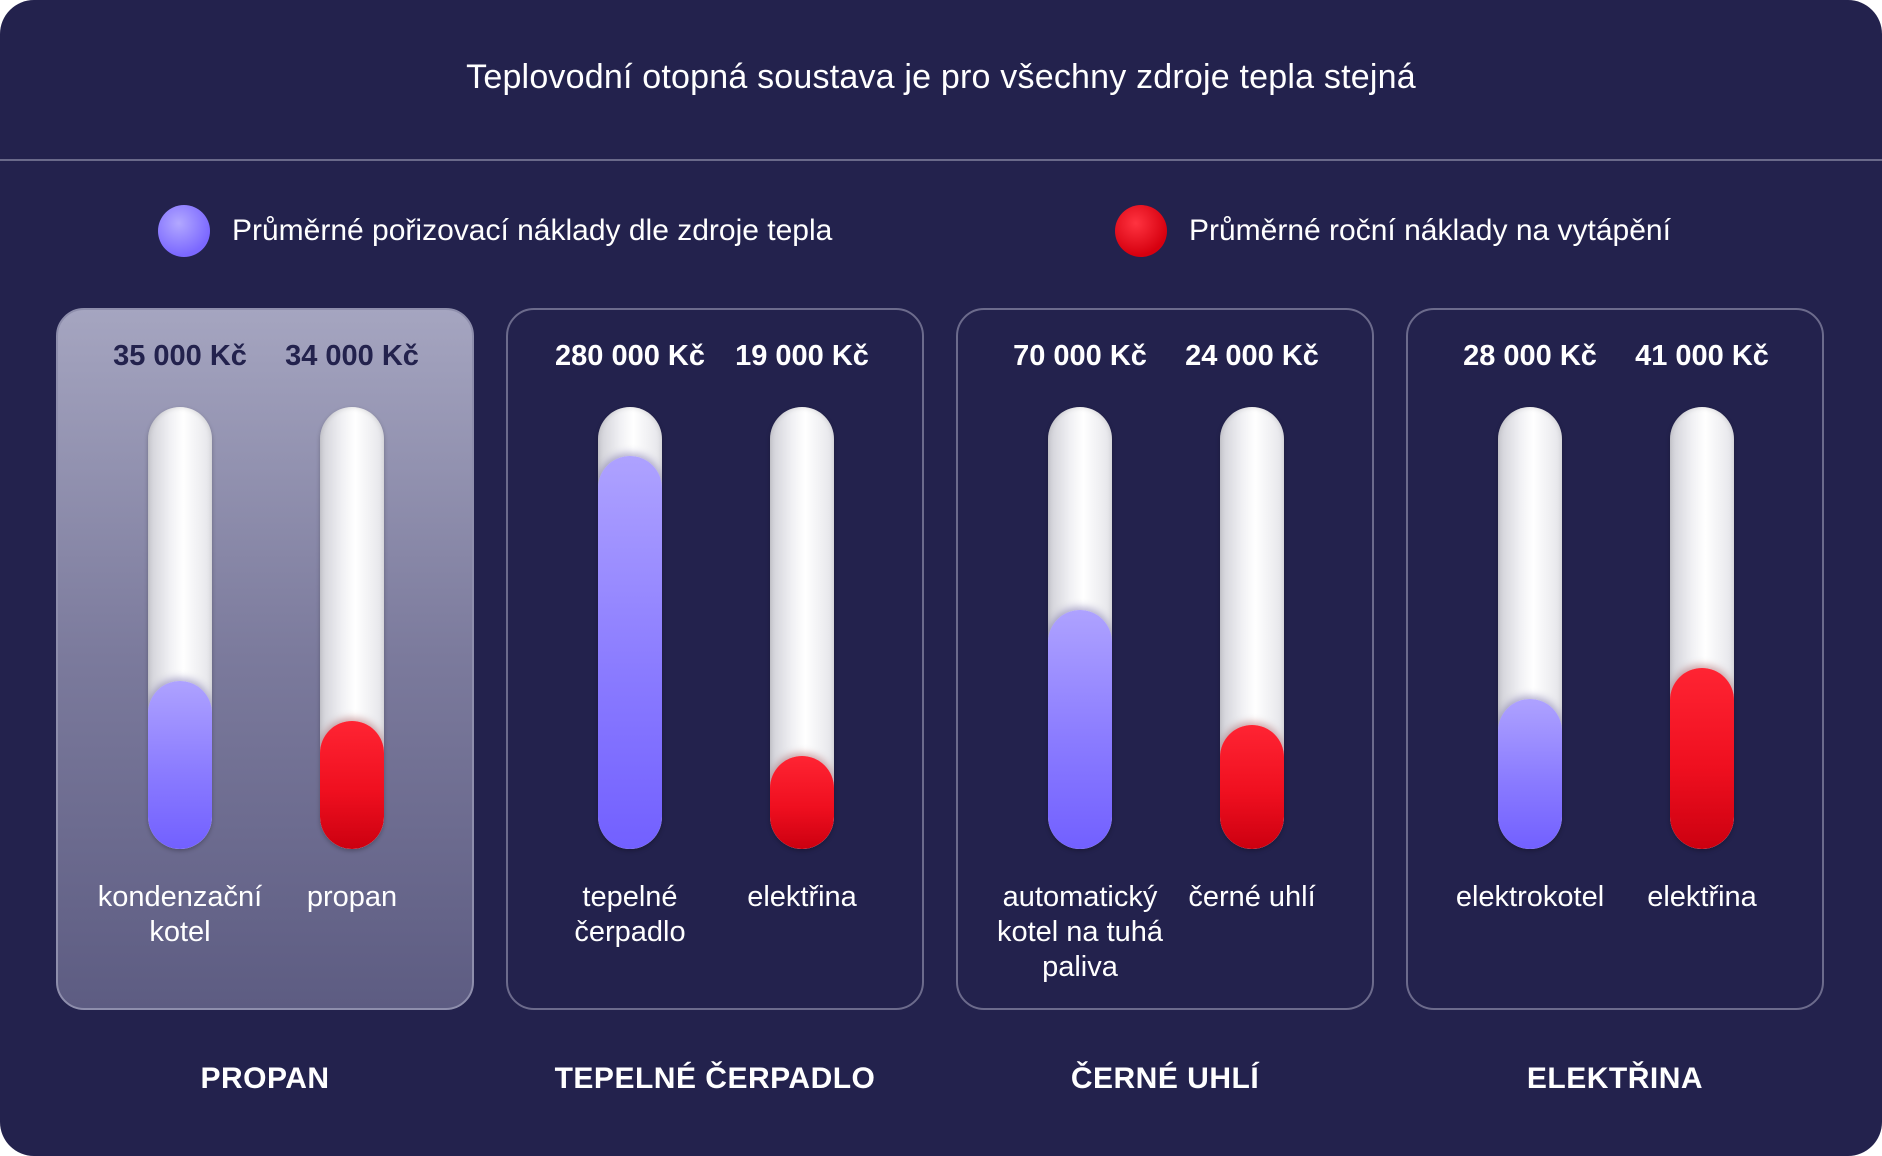 The image size is (1882, 1156). Describe the element at coordinates (1252, 897) in the screenshot. I see `bar-category-label: černé uhlí` at that location.